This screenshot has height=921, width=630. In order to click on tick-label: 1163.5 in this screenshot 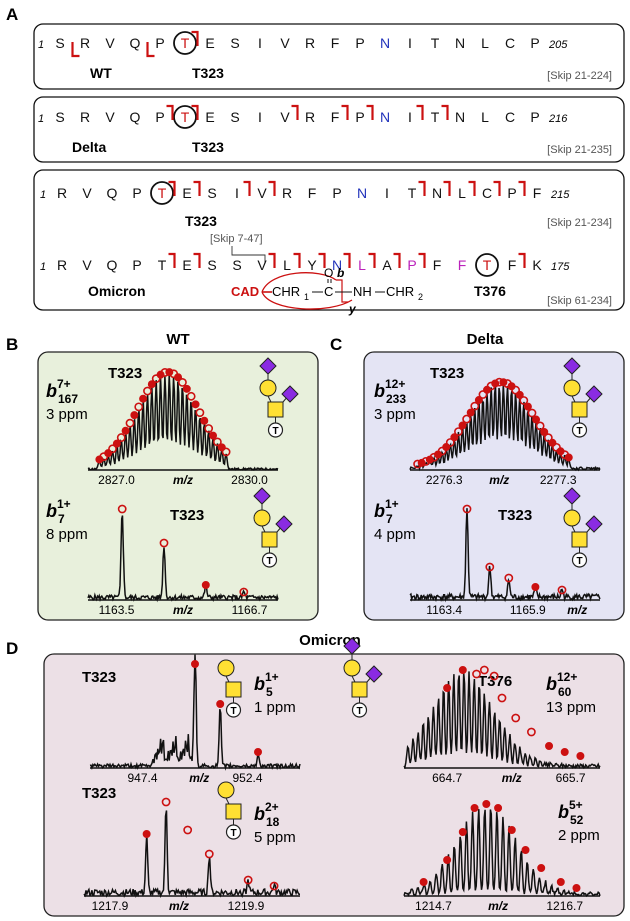, I will do `click(117, 610)`.